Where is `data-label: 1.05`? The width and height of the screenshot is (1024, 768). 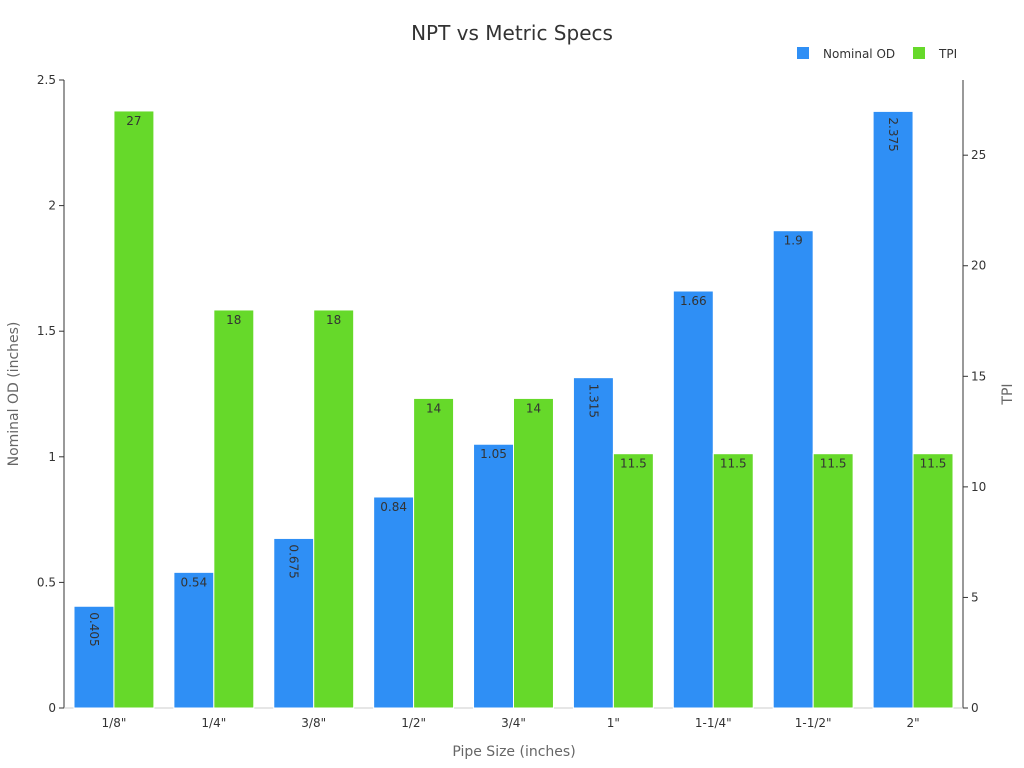 data-label: 1.05 is located at coordinates (493, 454).